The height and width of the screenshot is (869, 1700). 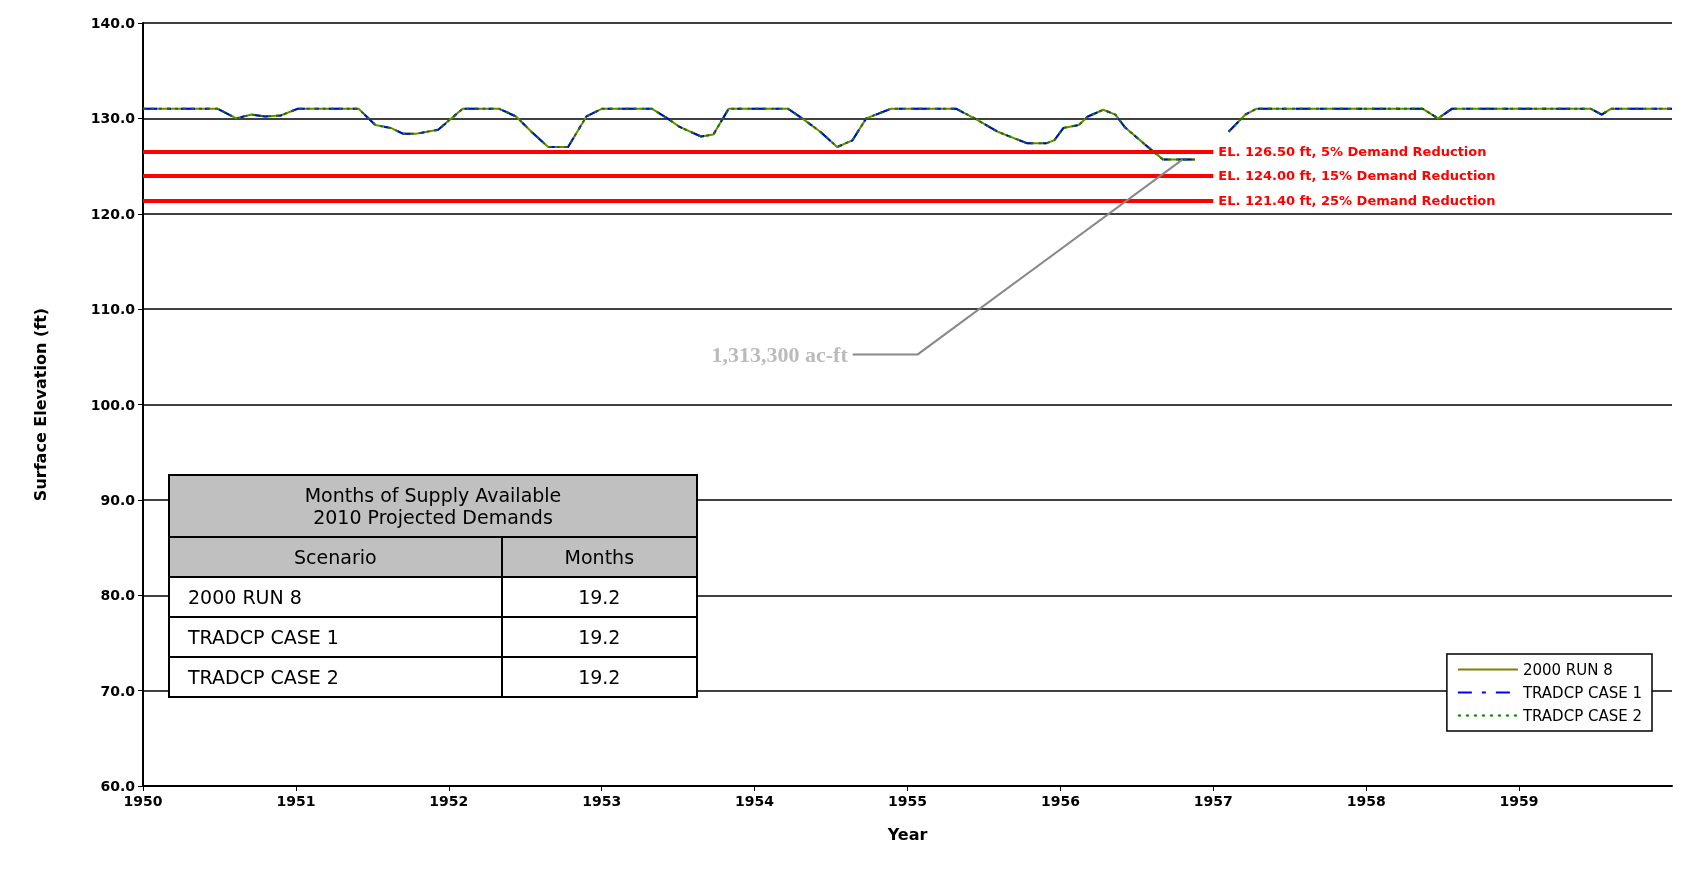 What do you see at coordinates (1357, 176) in the screenshot?
I see `ref-line-label: EL. 124.00 ft, 15% Demand Reduction` at bounding box center [1357, 176].